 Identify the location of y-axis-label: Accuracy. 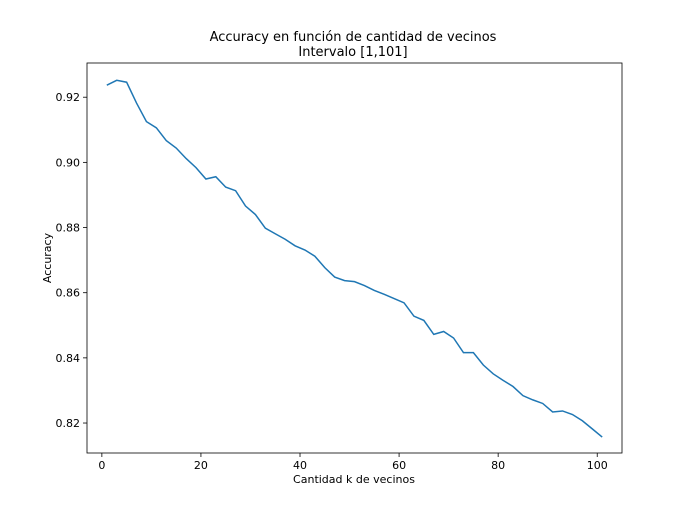
(47, 257).